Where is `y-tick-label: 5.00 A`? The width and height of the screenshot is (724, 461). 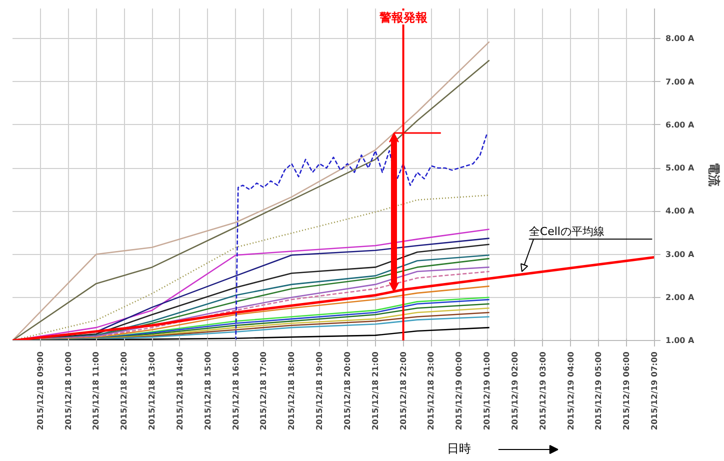
y-tick-label: 5.00 A is located at coordinates (681, 168).